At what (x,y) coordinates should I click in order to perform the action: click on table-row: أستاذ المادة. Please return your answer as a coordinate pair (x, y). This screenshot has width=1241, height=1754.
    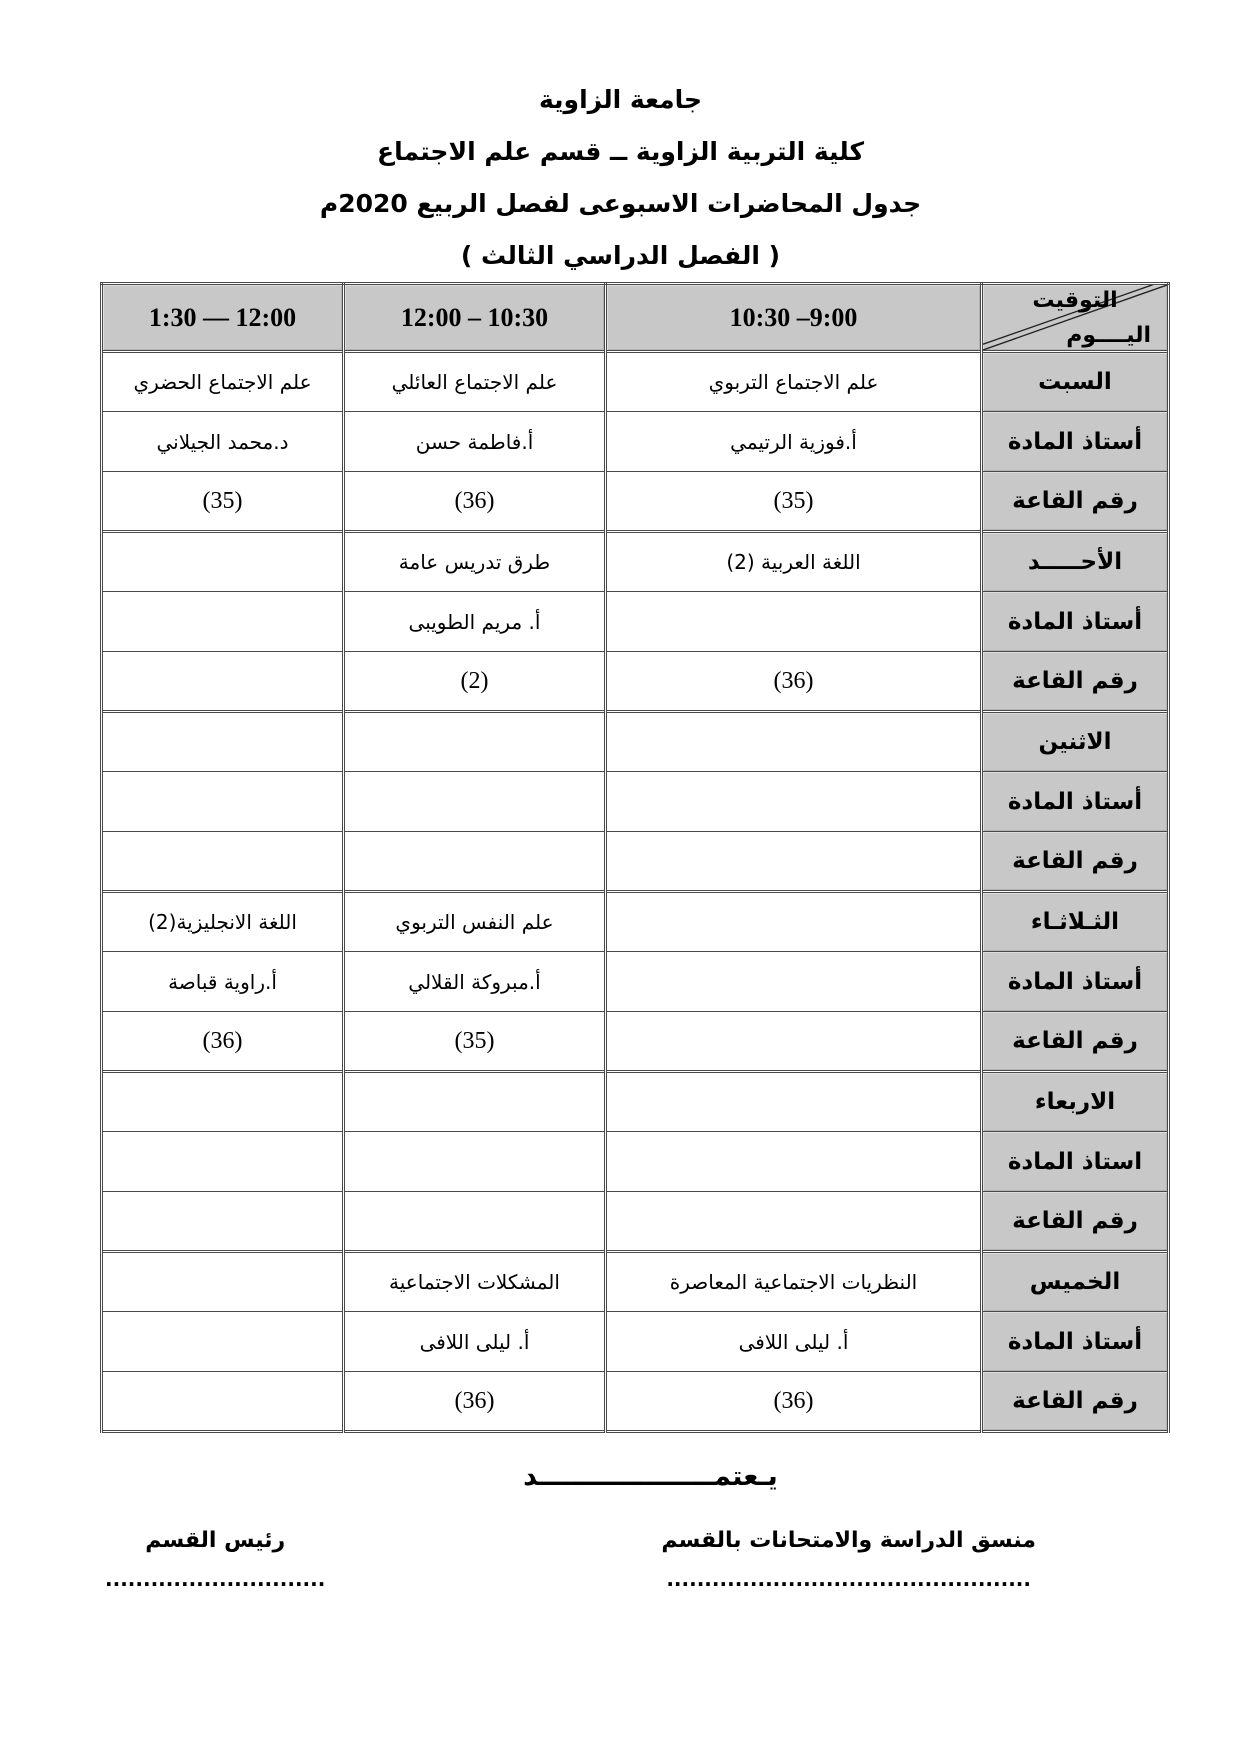
    Looking at the image, I should click on (635, 801).